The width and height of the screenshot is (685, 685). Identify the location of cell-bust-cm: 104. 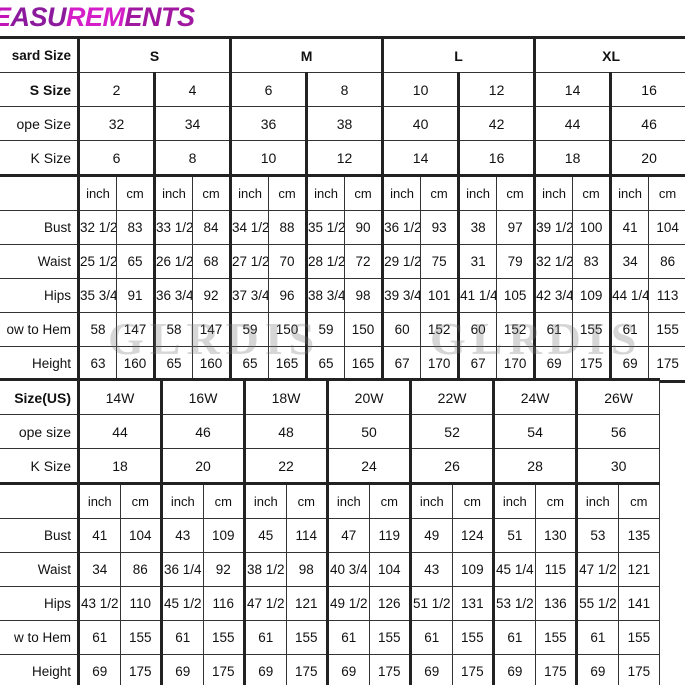
(141, 535).